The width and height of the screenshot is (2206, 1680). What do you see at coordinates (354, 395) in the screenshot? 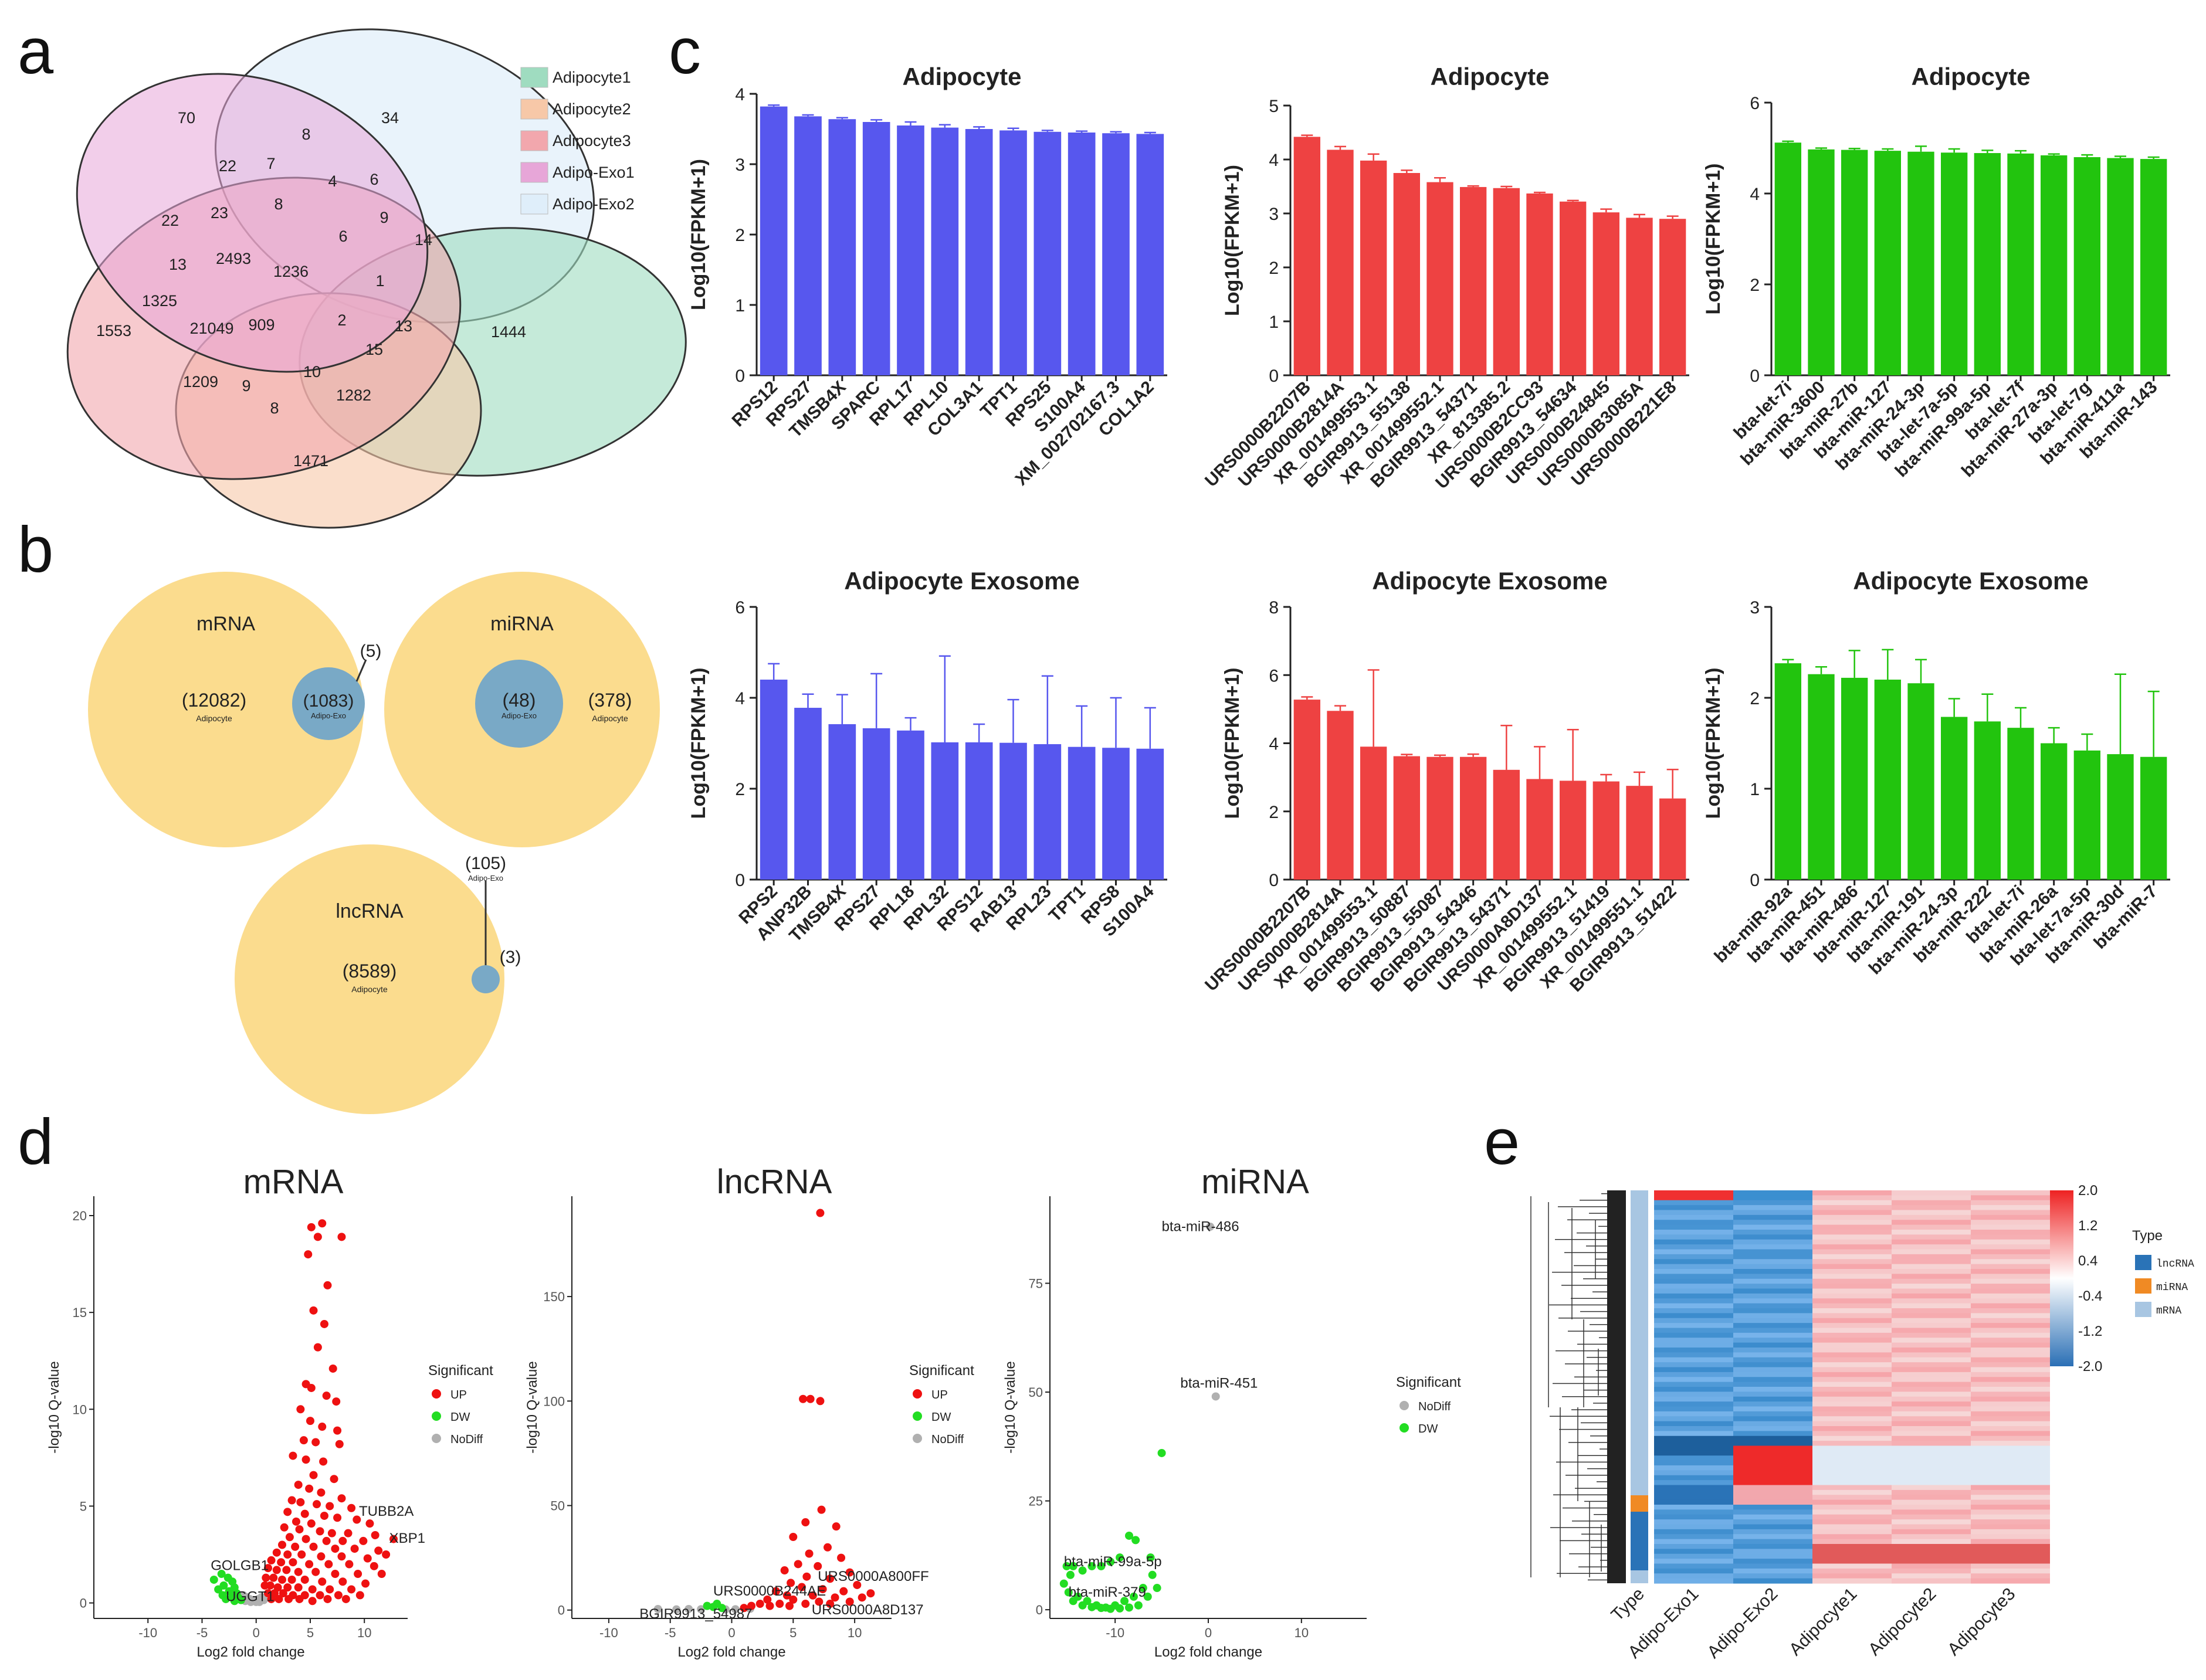
I see `venn-count: 1282` at bounding box center [354, 395].